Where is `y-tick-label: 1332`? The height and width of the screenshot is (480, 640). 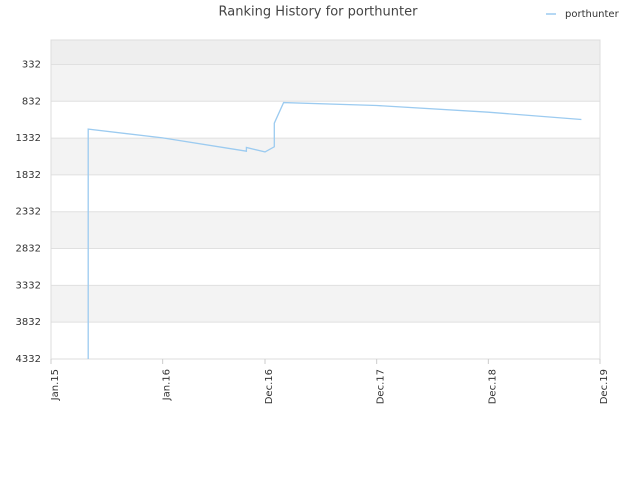
y-tick-label: 1332 is located at coordinates (28, 138).